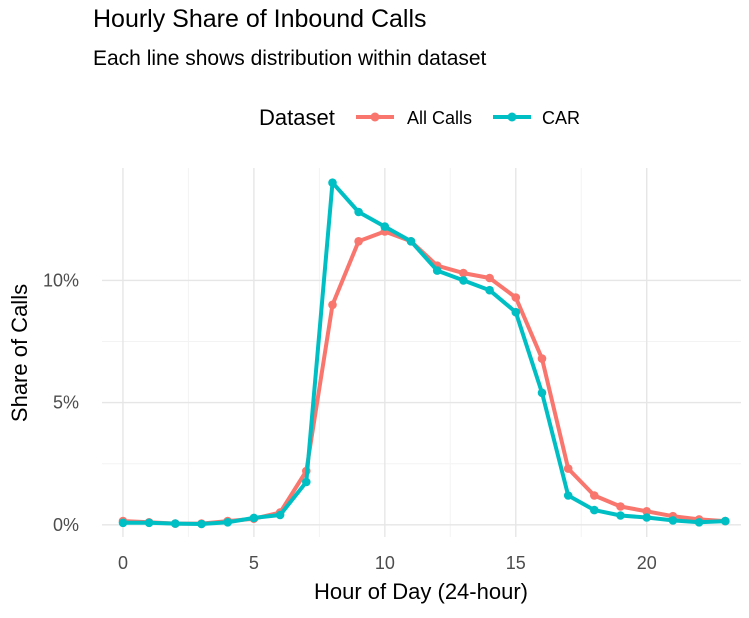  What do you see at coordinates (375, 117) in the screenshot?
I see `legend-key-all-calls-dot` at bounding box center [375, 117].